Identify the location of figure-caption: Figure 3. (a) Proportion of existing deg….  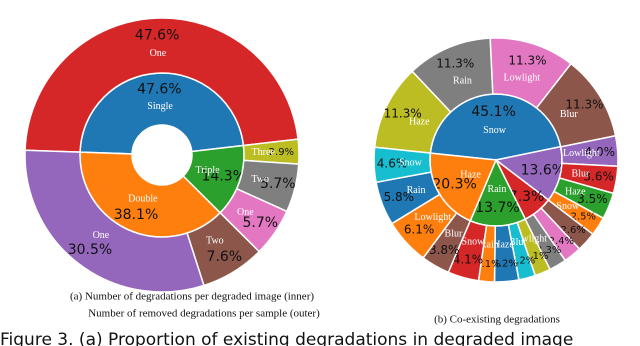
(286, 338).